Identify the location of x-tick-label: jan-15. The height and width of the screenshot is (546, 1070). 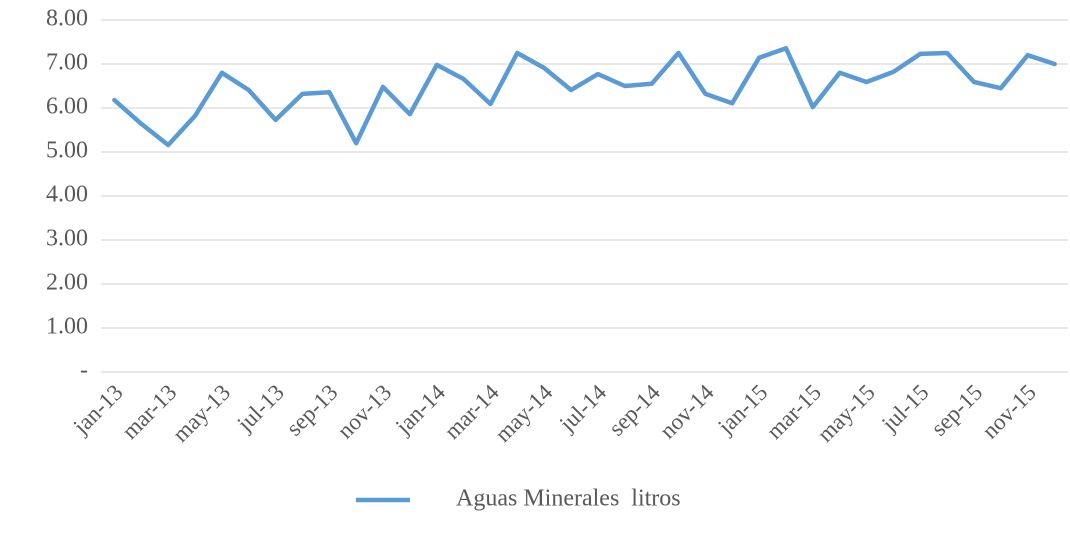
(742, 410).